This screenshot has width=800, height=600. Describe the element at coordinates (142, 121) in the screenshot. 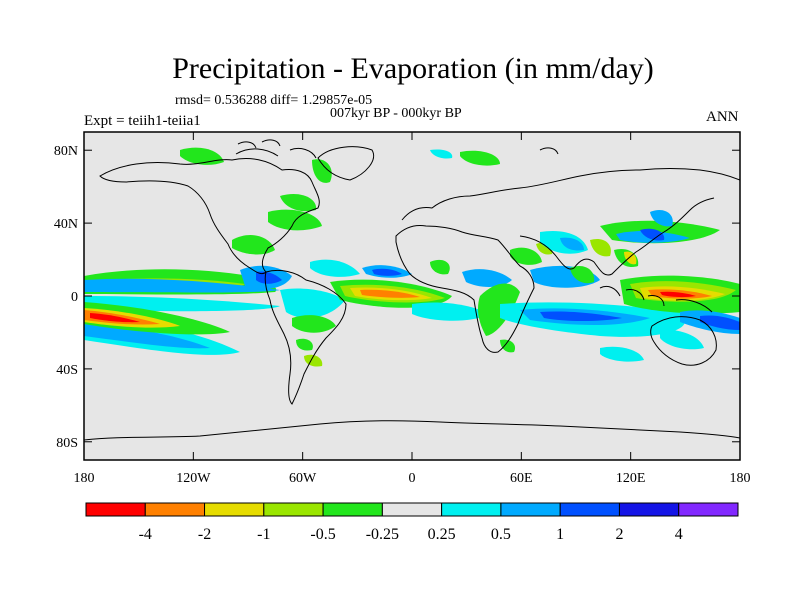

I see `experiment-label: Expt = teiih1-teiia1` at that location.